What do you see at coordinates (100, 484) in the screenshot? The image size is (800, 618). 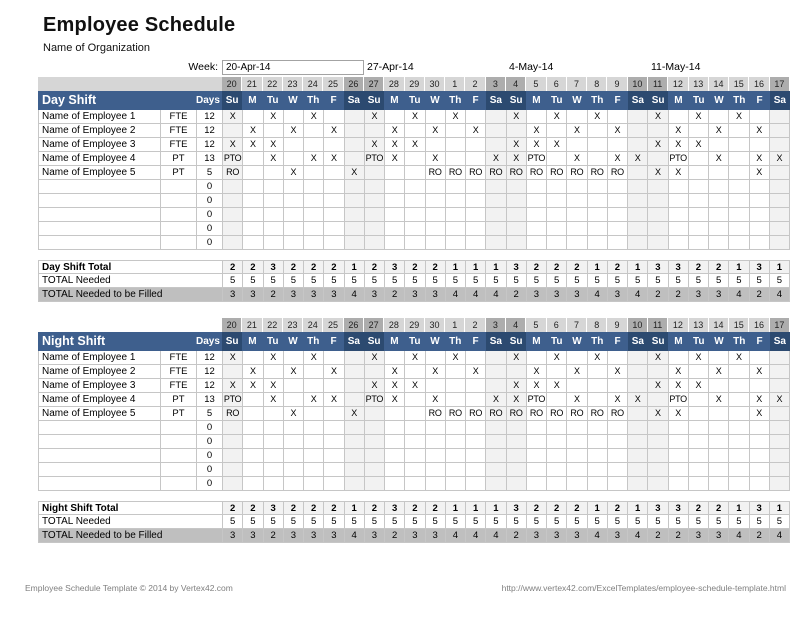 I see `employee-name-cell` at bounding box center [100, 484].